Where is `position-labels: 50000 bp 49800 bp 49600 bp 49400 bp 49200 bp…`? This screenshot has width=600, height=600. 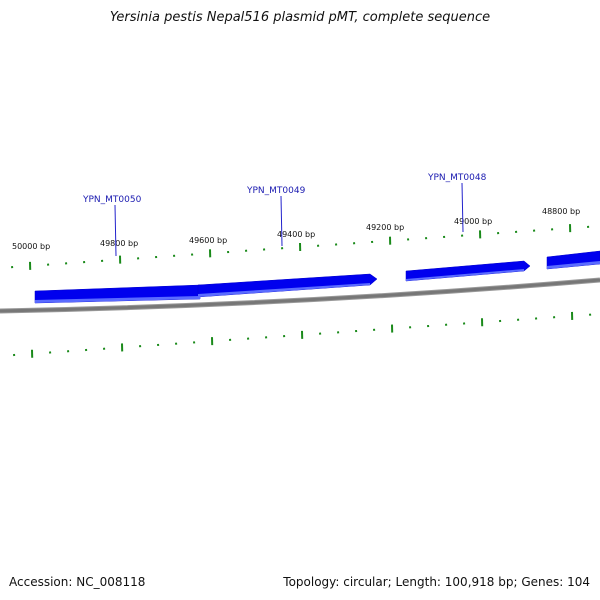
position-labels: 50000 bp 49800 bp 49600 bp 49400 bp 49200 bp… is located at coordinates (296, 229).